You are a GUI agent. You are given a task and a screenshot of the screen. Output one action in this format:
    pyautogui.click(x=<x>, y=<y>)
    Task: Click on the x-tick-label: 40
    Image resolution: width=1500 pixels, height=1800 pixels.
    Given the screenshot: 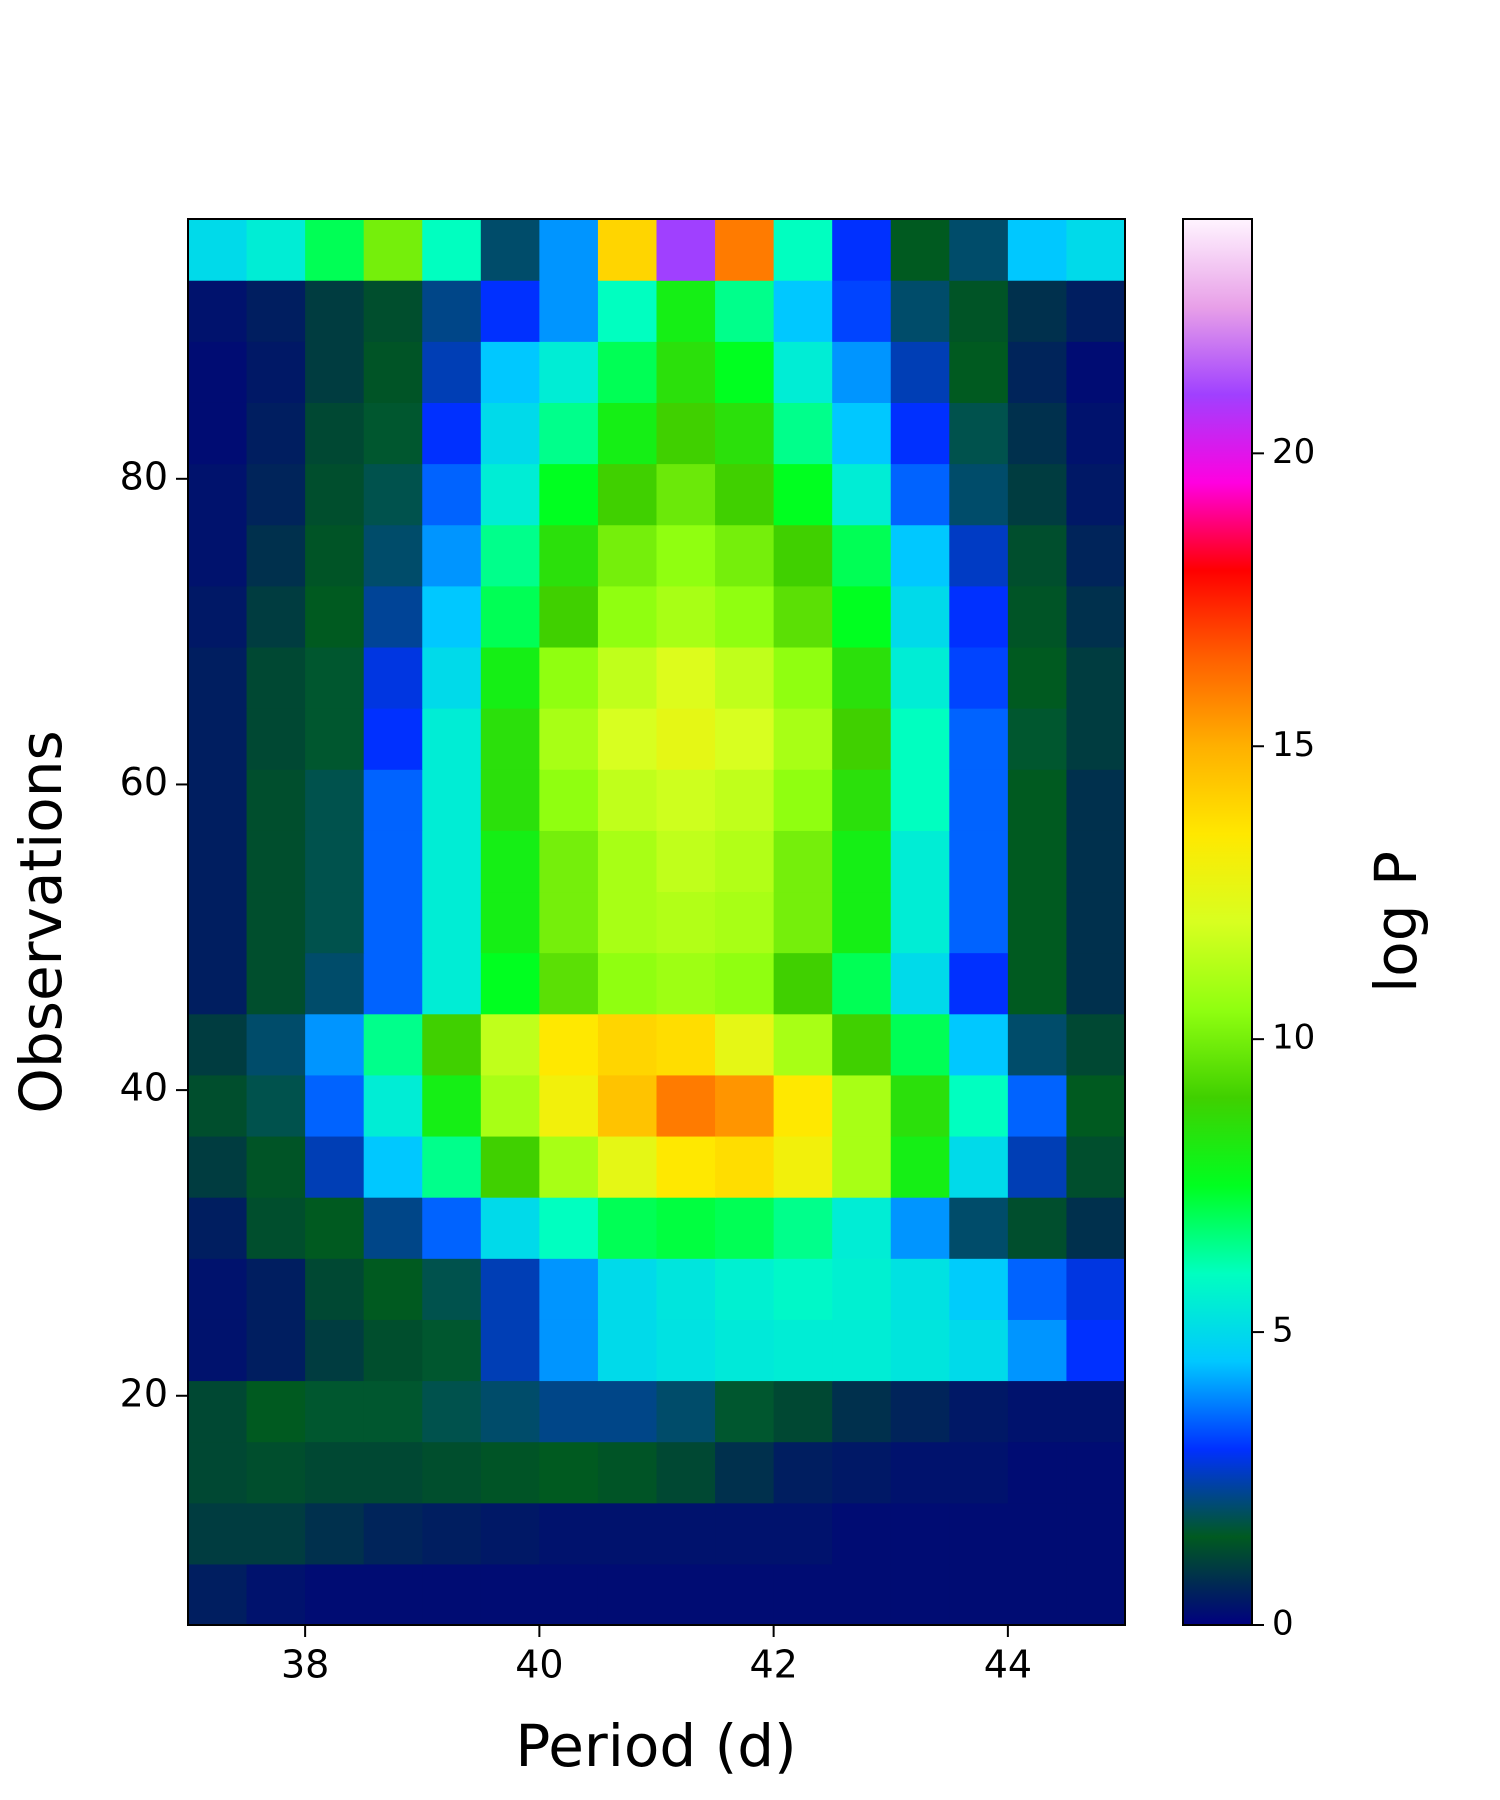 What is the action you would take?
    pyautogui.click(x=539, y=1665)
    